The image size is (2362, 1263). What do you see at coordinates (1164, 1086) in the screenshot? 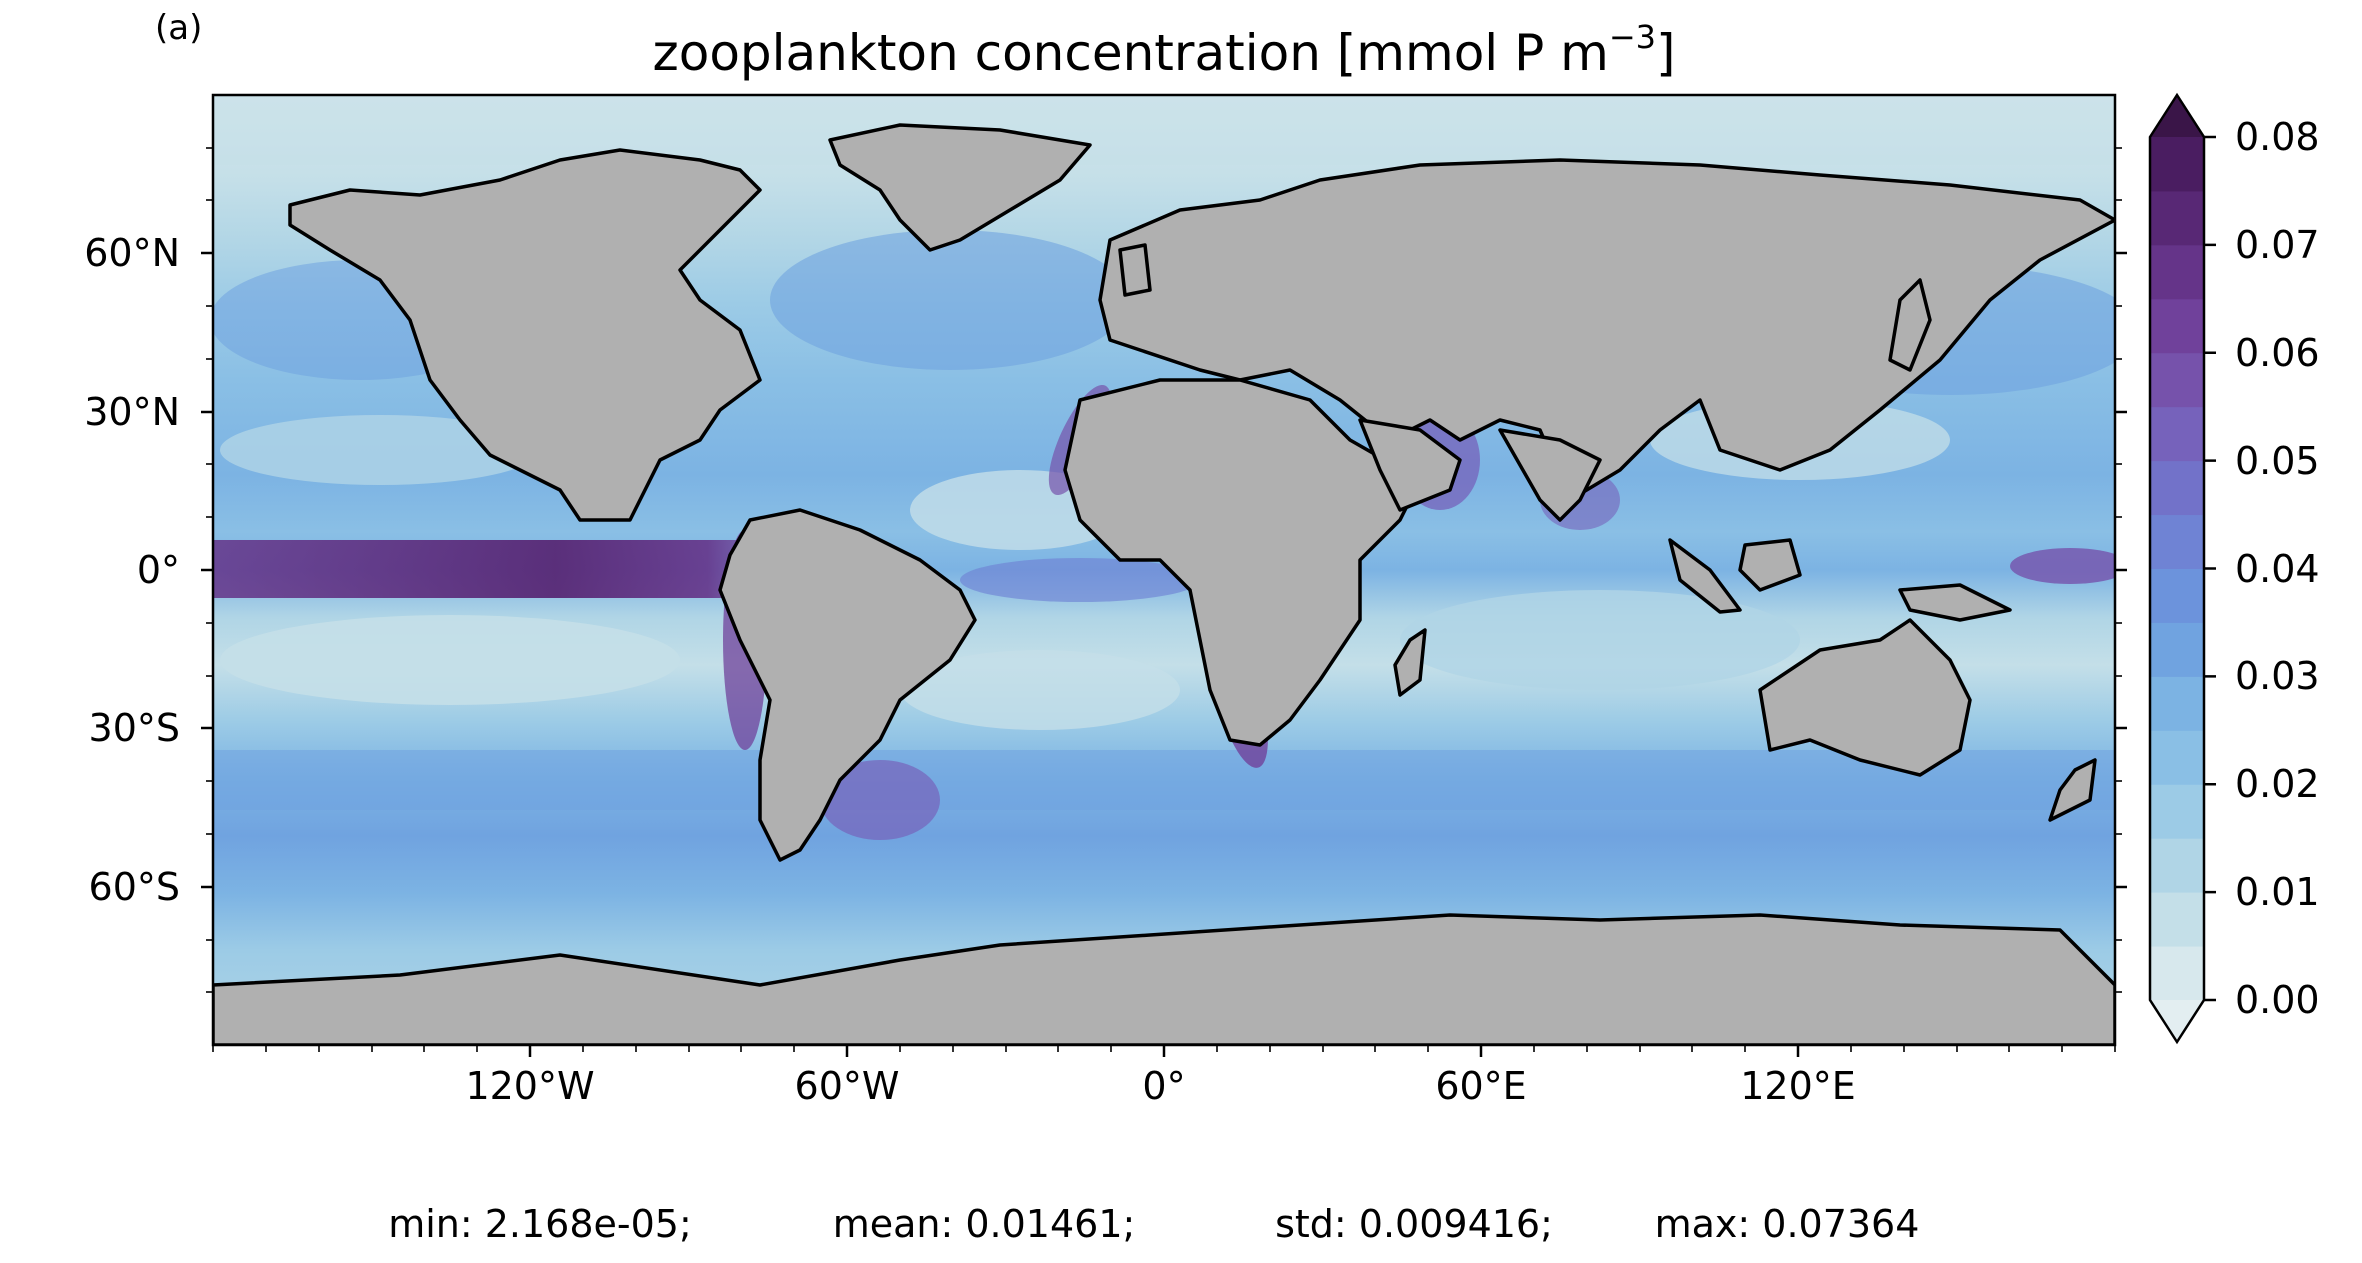
I see `lon-label-0: 0°` at bounding box center [1164, 1086].